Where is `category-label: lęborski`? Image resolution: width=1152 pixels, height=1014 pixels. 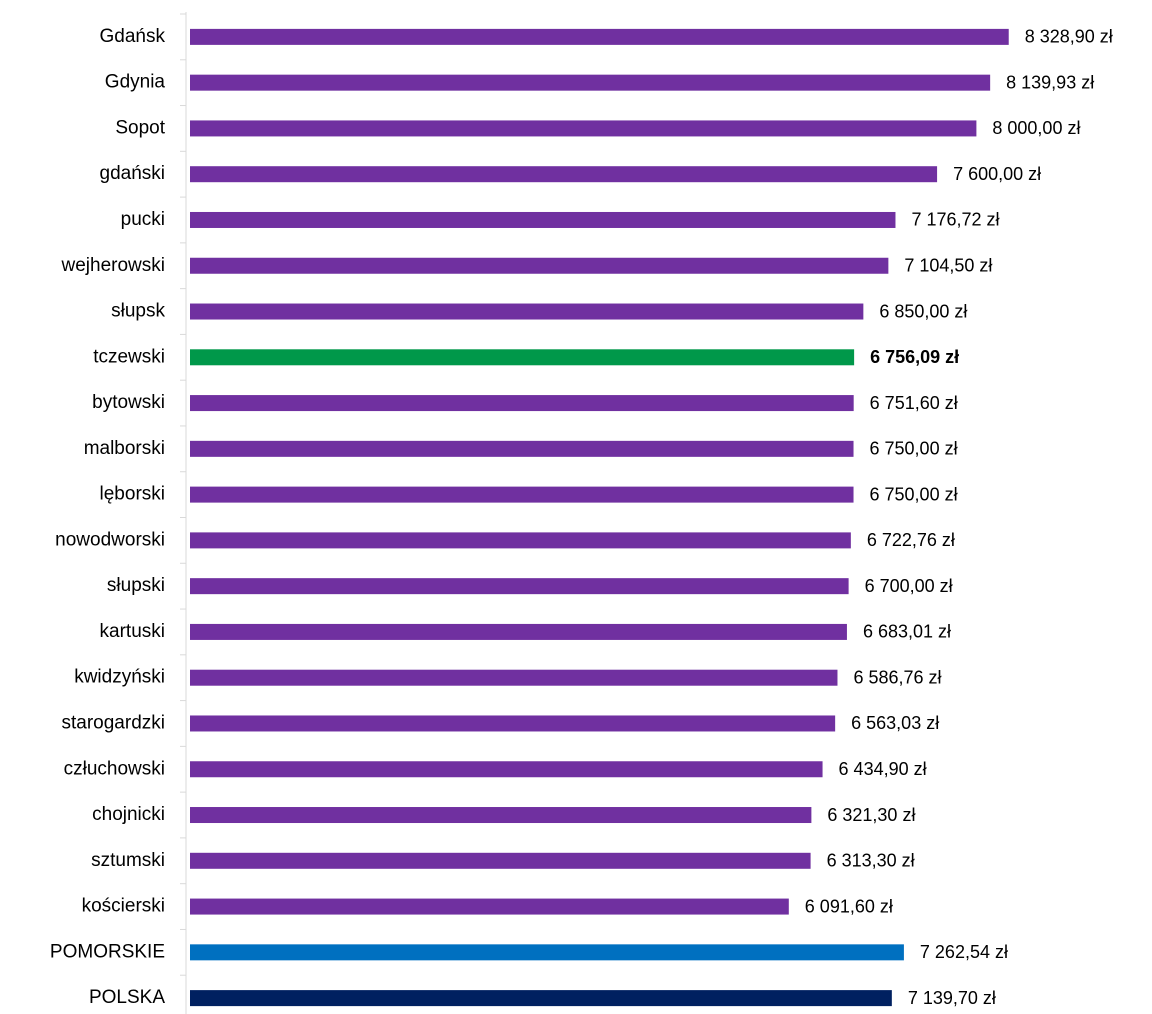
category-label: lęborski is located at coordinates (132, 494).